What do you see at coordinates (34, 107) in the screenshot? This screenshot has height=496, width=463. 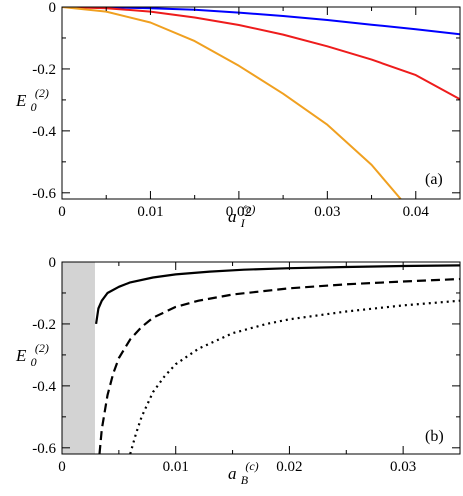 I see `panel-a-y-label-sub: 0` at bounding box center [34, 107].